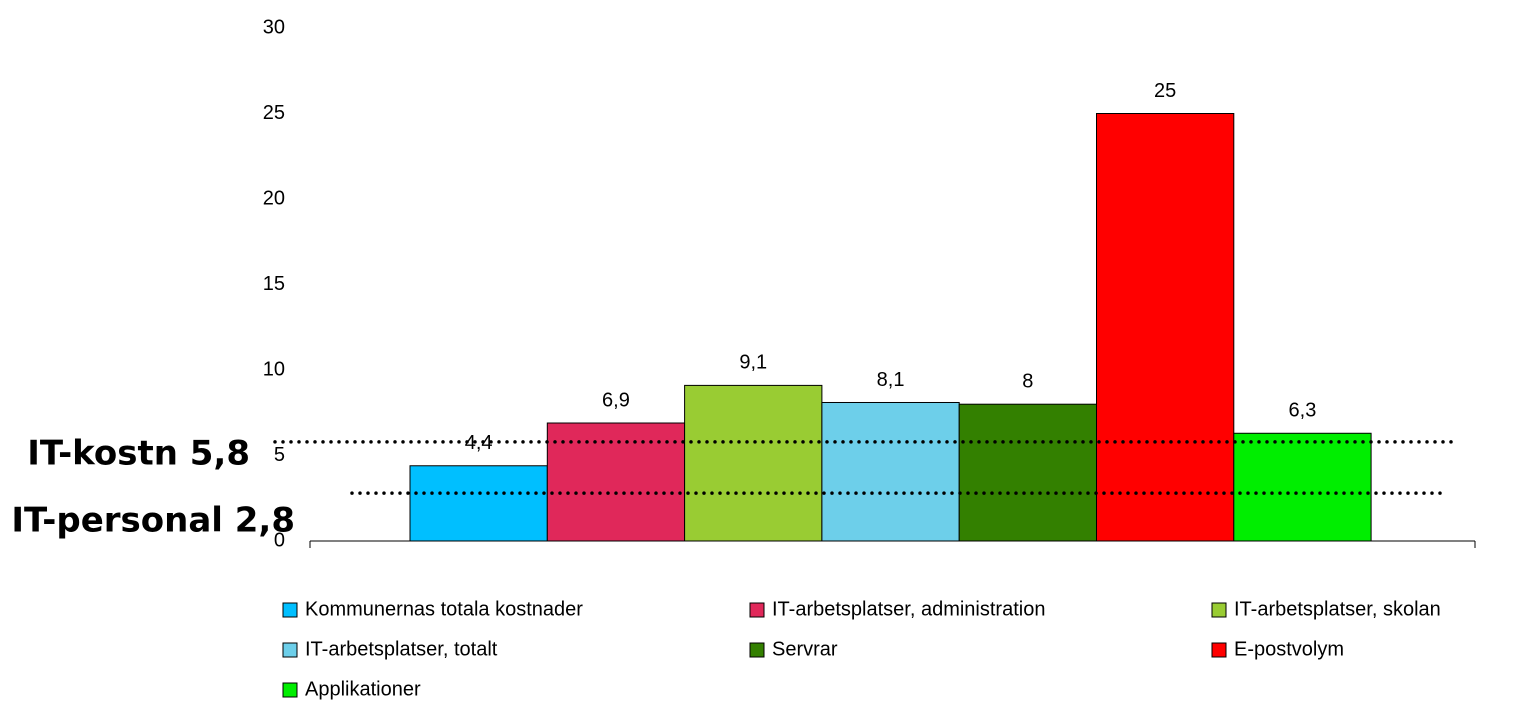 The image size is (1522, 704). What do you see at coordinates (138, 454) in the screenshot?
I see `annotation-label: IT-kostn 5,8` at bounding box center [138, 454].